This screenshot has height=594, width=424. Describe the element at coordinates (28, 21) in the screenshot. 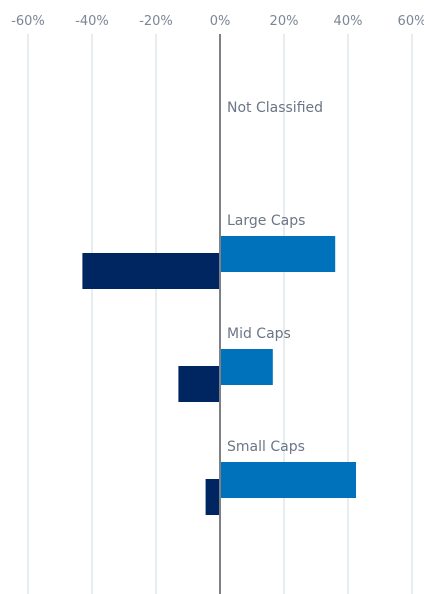

I see `x-tick-label: -60%` at that location.